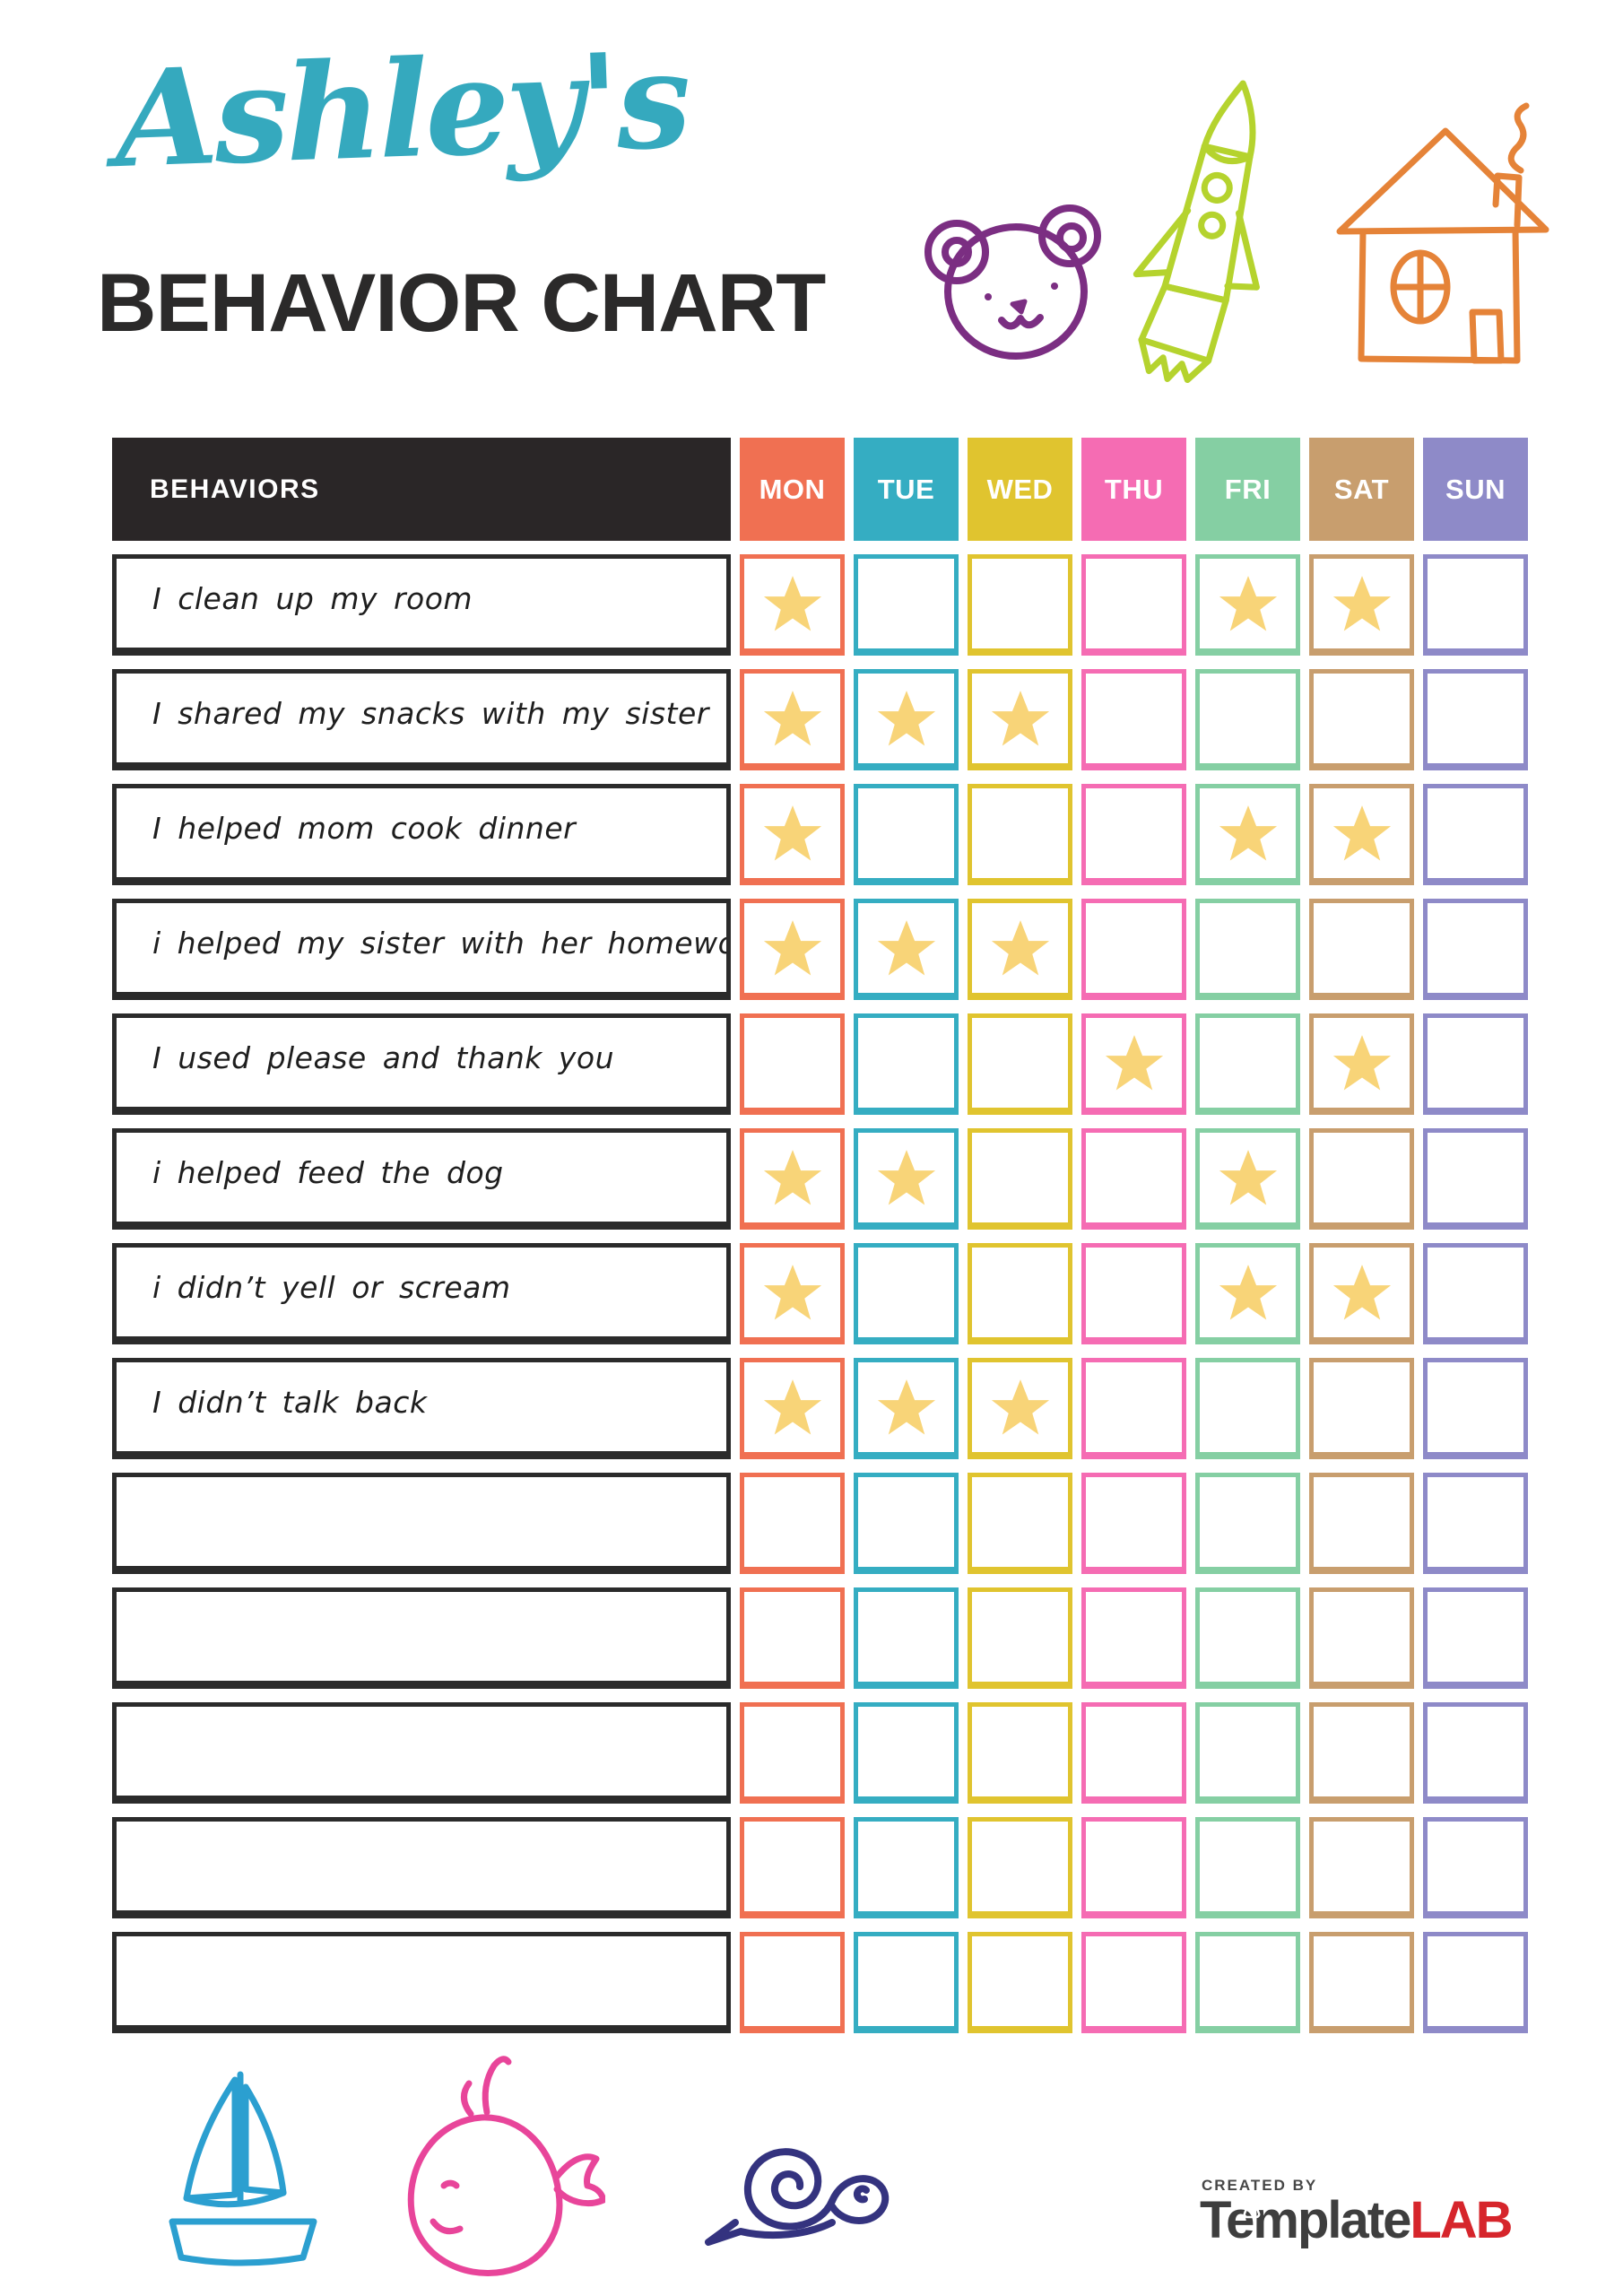 The height and width of the screenshot is (2296, 1623). Describe the element at coordinates (792, 1638) in the screenshot. I see `day-cell-mon-row10` at that location.